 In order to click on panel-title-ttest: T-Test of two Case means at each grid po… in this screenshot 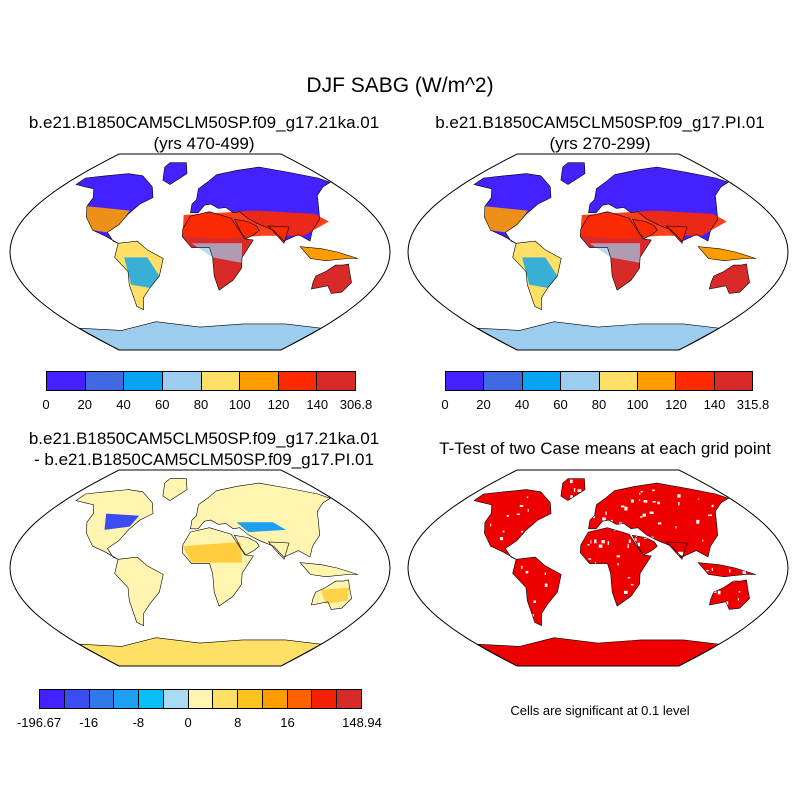, I will do `click(605, 448)`.